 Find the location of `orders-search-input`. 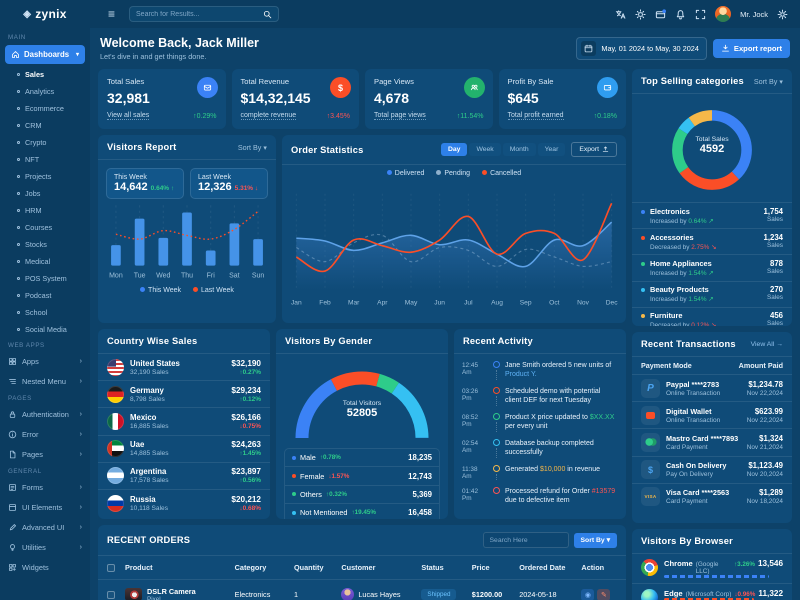

orders-search-input is located at coordinates (525, 540).